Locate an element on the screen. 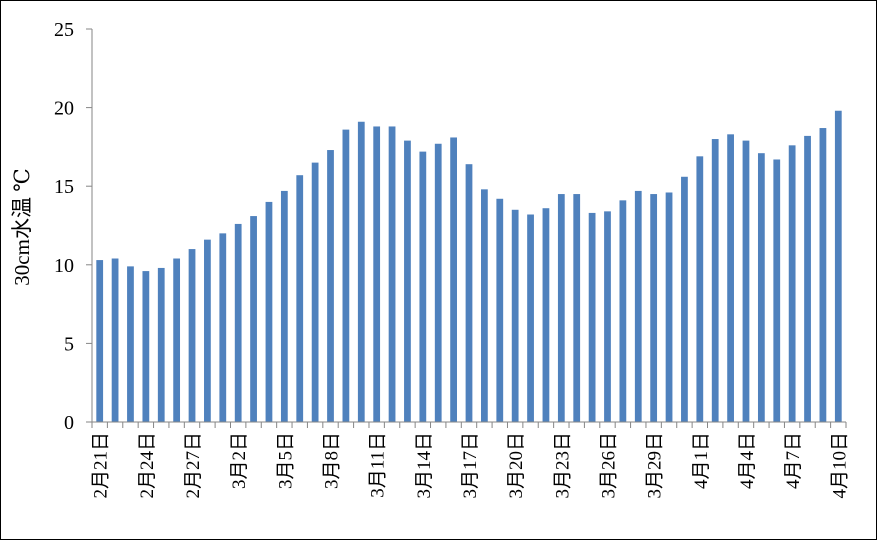 This screenshot has height=540, width=877. y-tick-labels: 0 5 10 15 20 25 is located at coordinates (64, 226).